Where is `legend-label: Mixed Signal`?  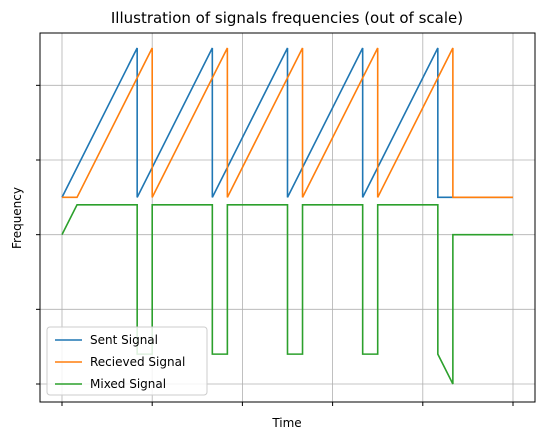 legend-label: Mixed Signal is located at coordinates (128, 384).